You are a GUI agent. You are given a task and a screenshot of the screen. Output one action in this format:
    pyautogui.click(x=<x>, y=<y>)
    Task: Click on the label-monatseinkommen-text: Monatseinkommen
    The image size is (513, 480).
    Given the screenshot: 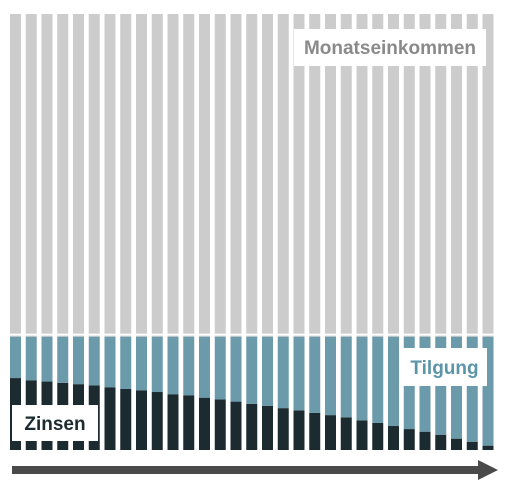 What is the action you would take?
    pyautogui.click(x=390, y=48)
    